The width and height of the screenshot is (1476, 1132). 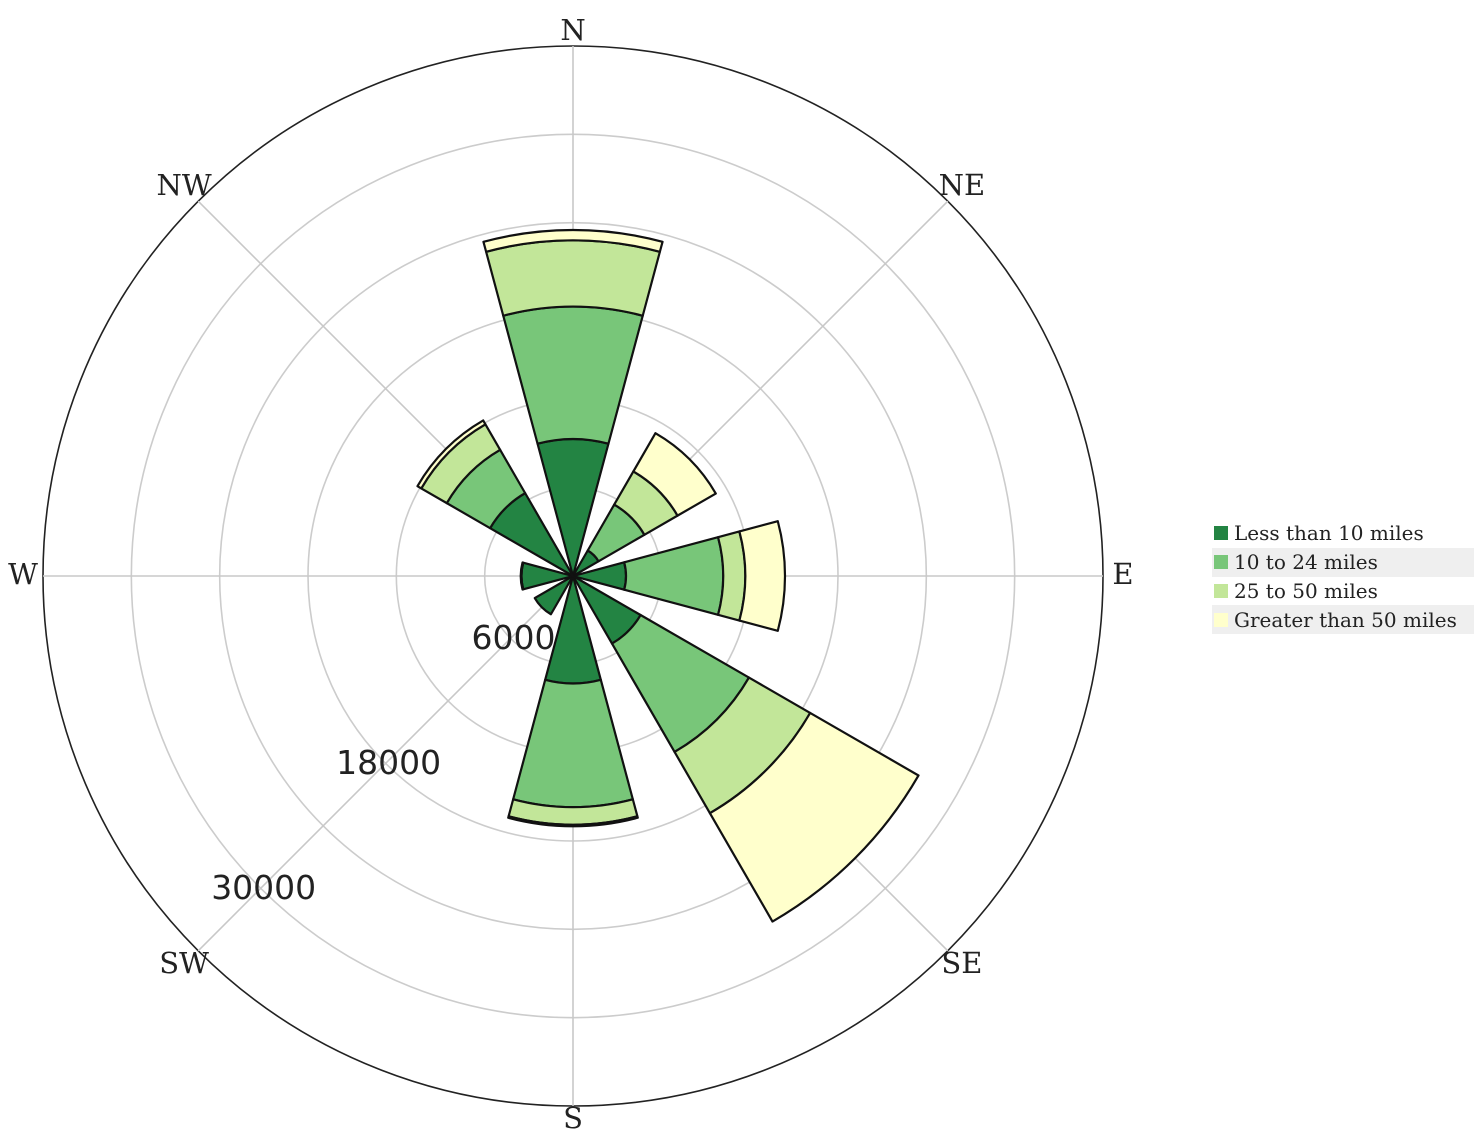 What do you see at coordinates (1345, 619) in the screenshot?
I see `legend-label: Greater than 50 miles` at bounding box center [1345, 619].